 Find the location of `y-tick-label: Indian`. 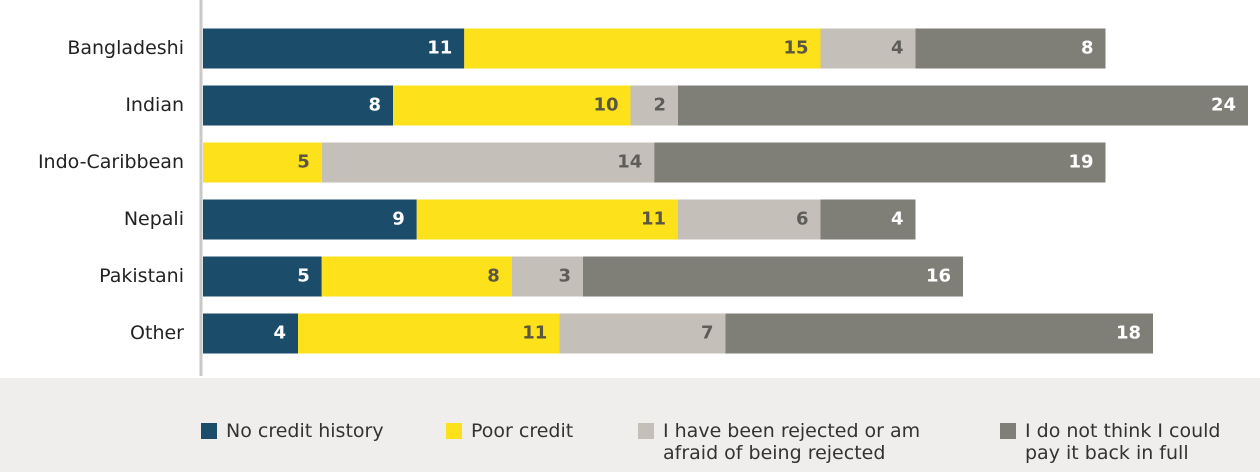

y-tick-label: Indian is located at coordinates (154, 105).